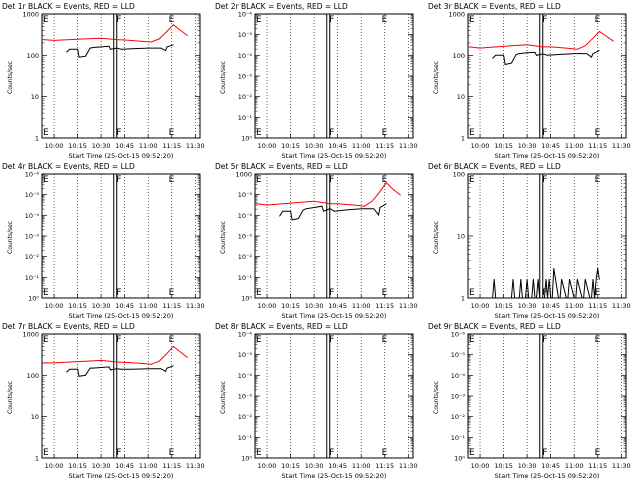 This screenshot has height=484, width=640. What do you see at coordinates (245, 15) in the screenshot?
I see `y-tick-label: 10⁻⁶` at bounding box center [245, 15].